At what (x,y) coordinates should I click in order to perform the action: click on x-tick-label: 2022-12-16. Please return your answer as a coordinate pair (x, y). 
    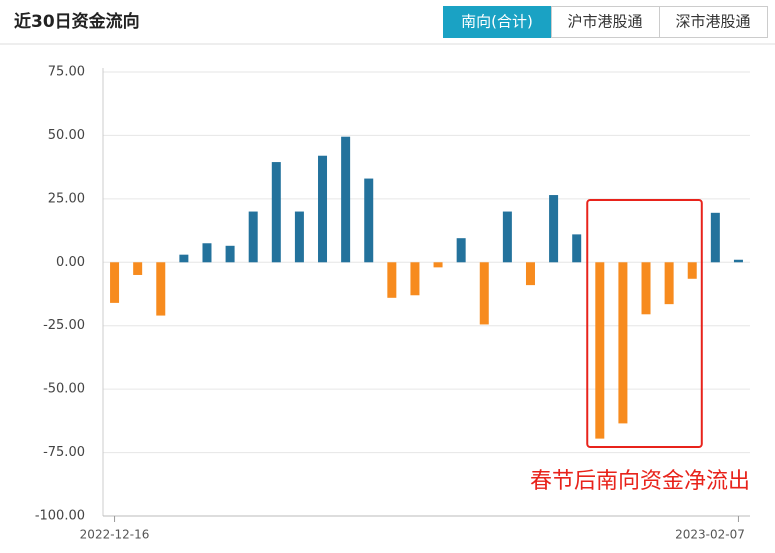
    Looking at the image, I should click on (115, 535).